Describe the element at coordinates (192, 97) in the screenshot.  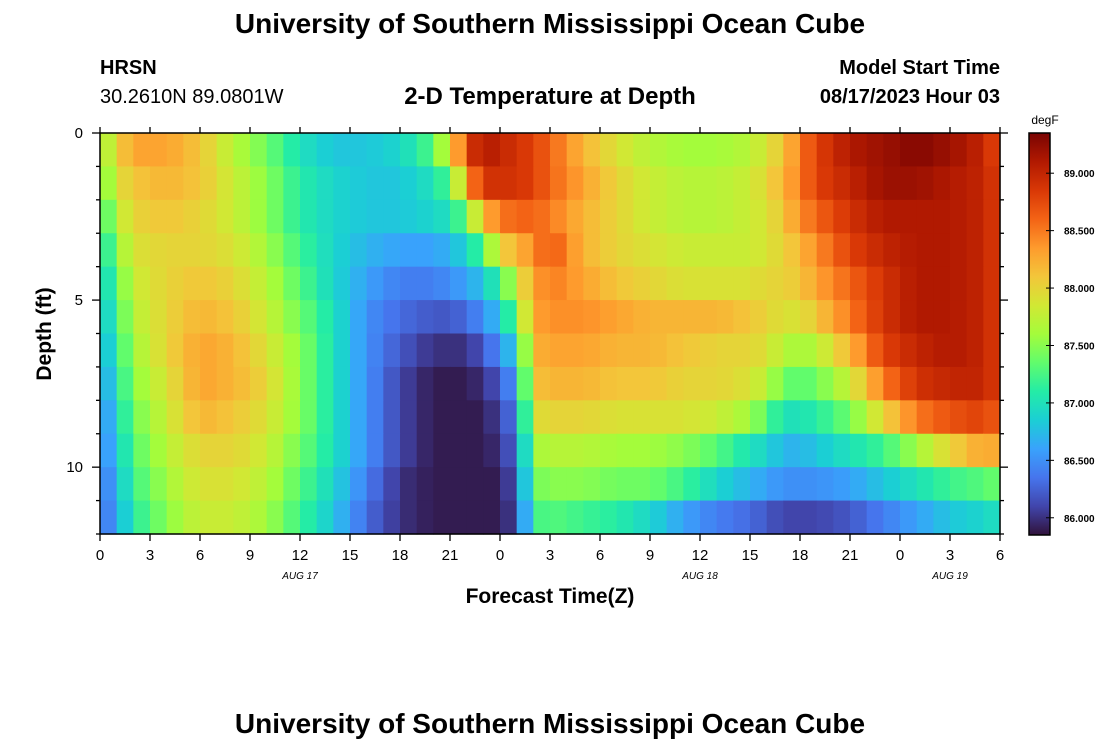
I see `station-coordinates: 30.2610N 89.0801W` at that location.